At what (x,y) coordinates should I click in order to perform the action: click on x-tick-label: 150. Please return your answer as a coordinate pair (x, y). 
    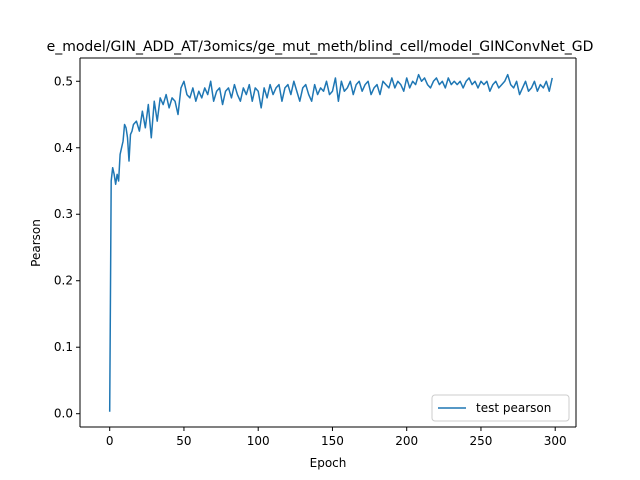
    Looking at the image, I should click on (332, 441).